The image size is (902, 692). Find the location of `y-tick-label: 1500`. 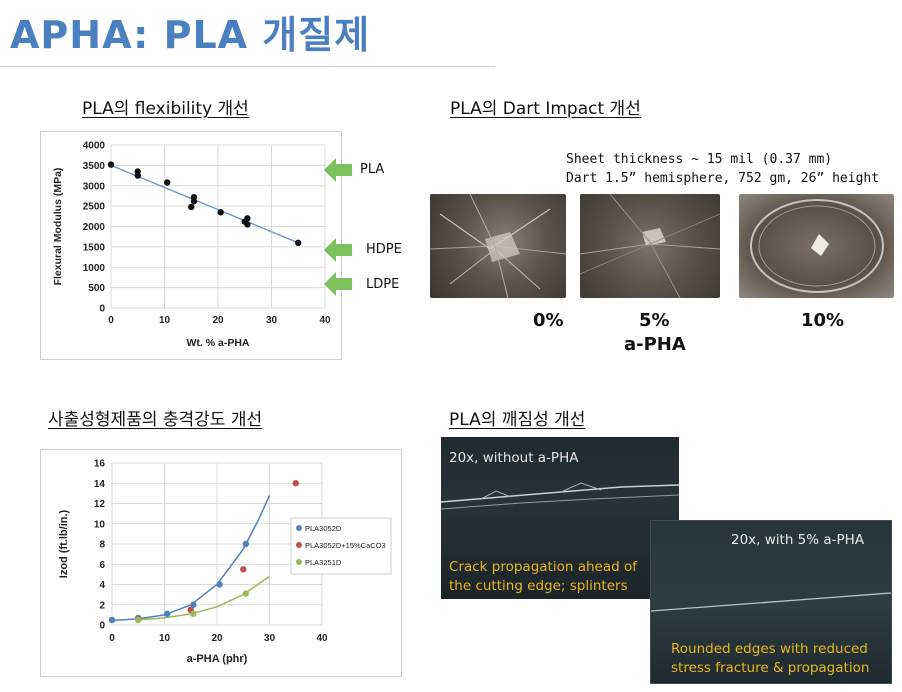

y-tick-label: 1500 is located at coordinates (94, 247).